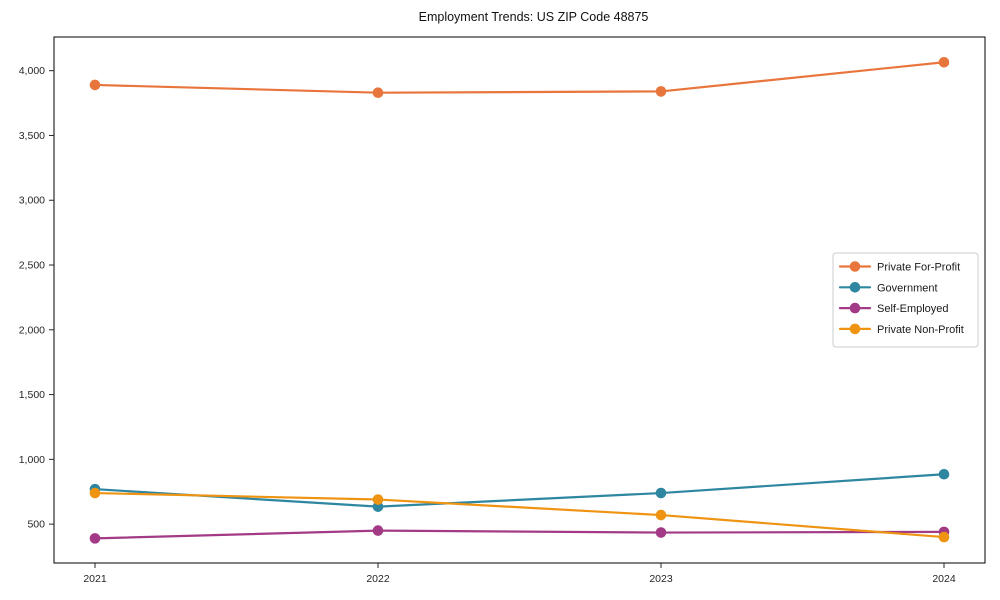  Describe the element at coordinates (944, 579) in the screenshot. I see `x-tick-label: 2024` at that location.